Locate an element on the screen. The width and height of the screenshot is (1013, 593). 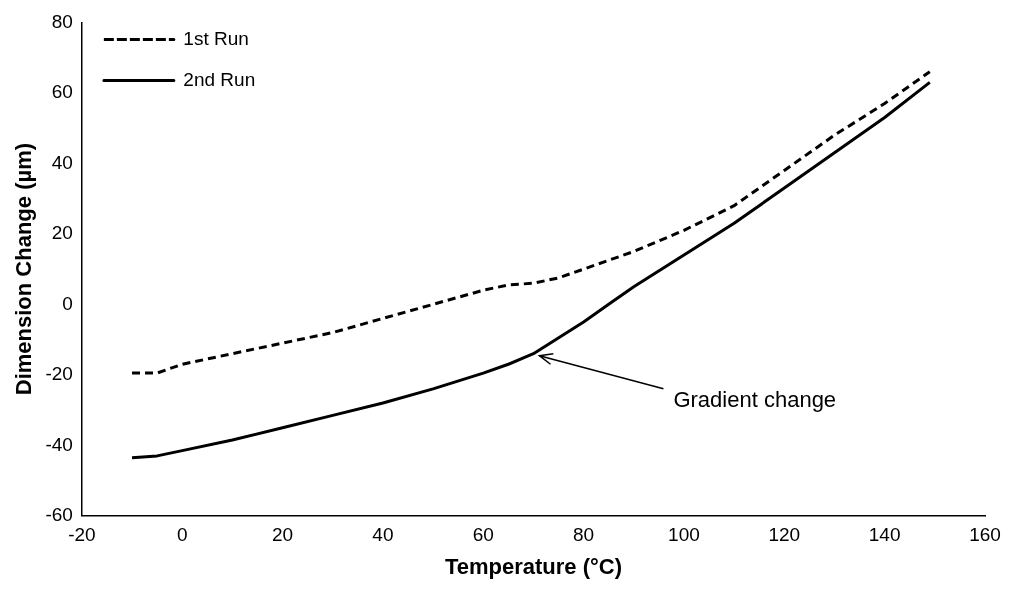
y-tick-label: -60 is located at coordinates (59, 515).